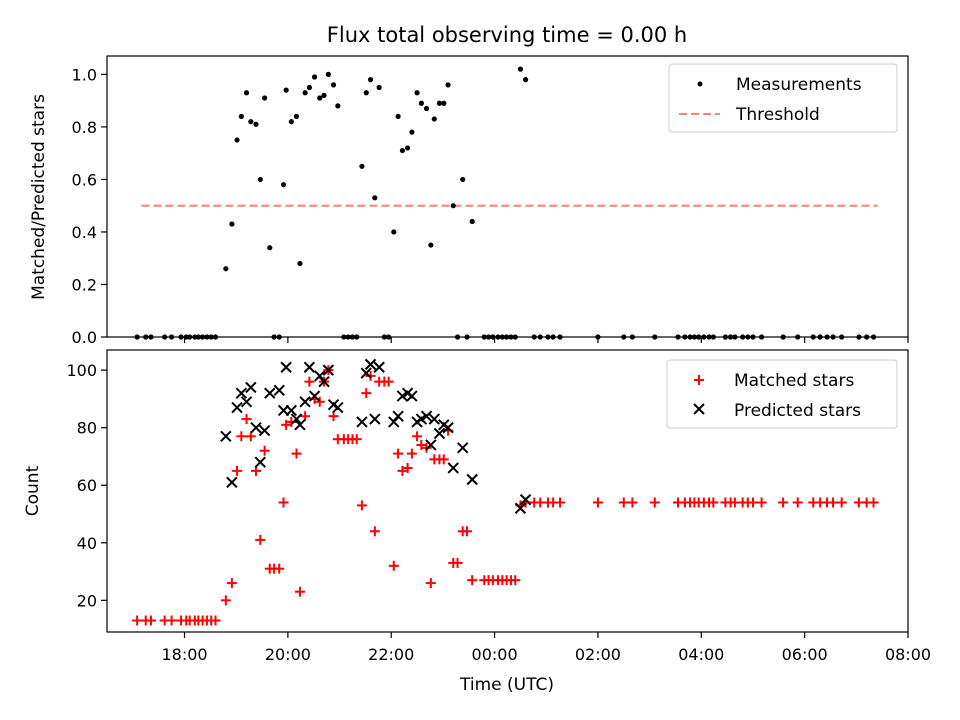  I want to click on legend-measurements-marker, so click(700, 84).